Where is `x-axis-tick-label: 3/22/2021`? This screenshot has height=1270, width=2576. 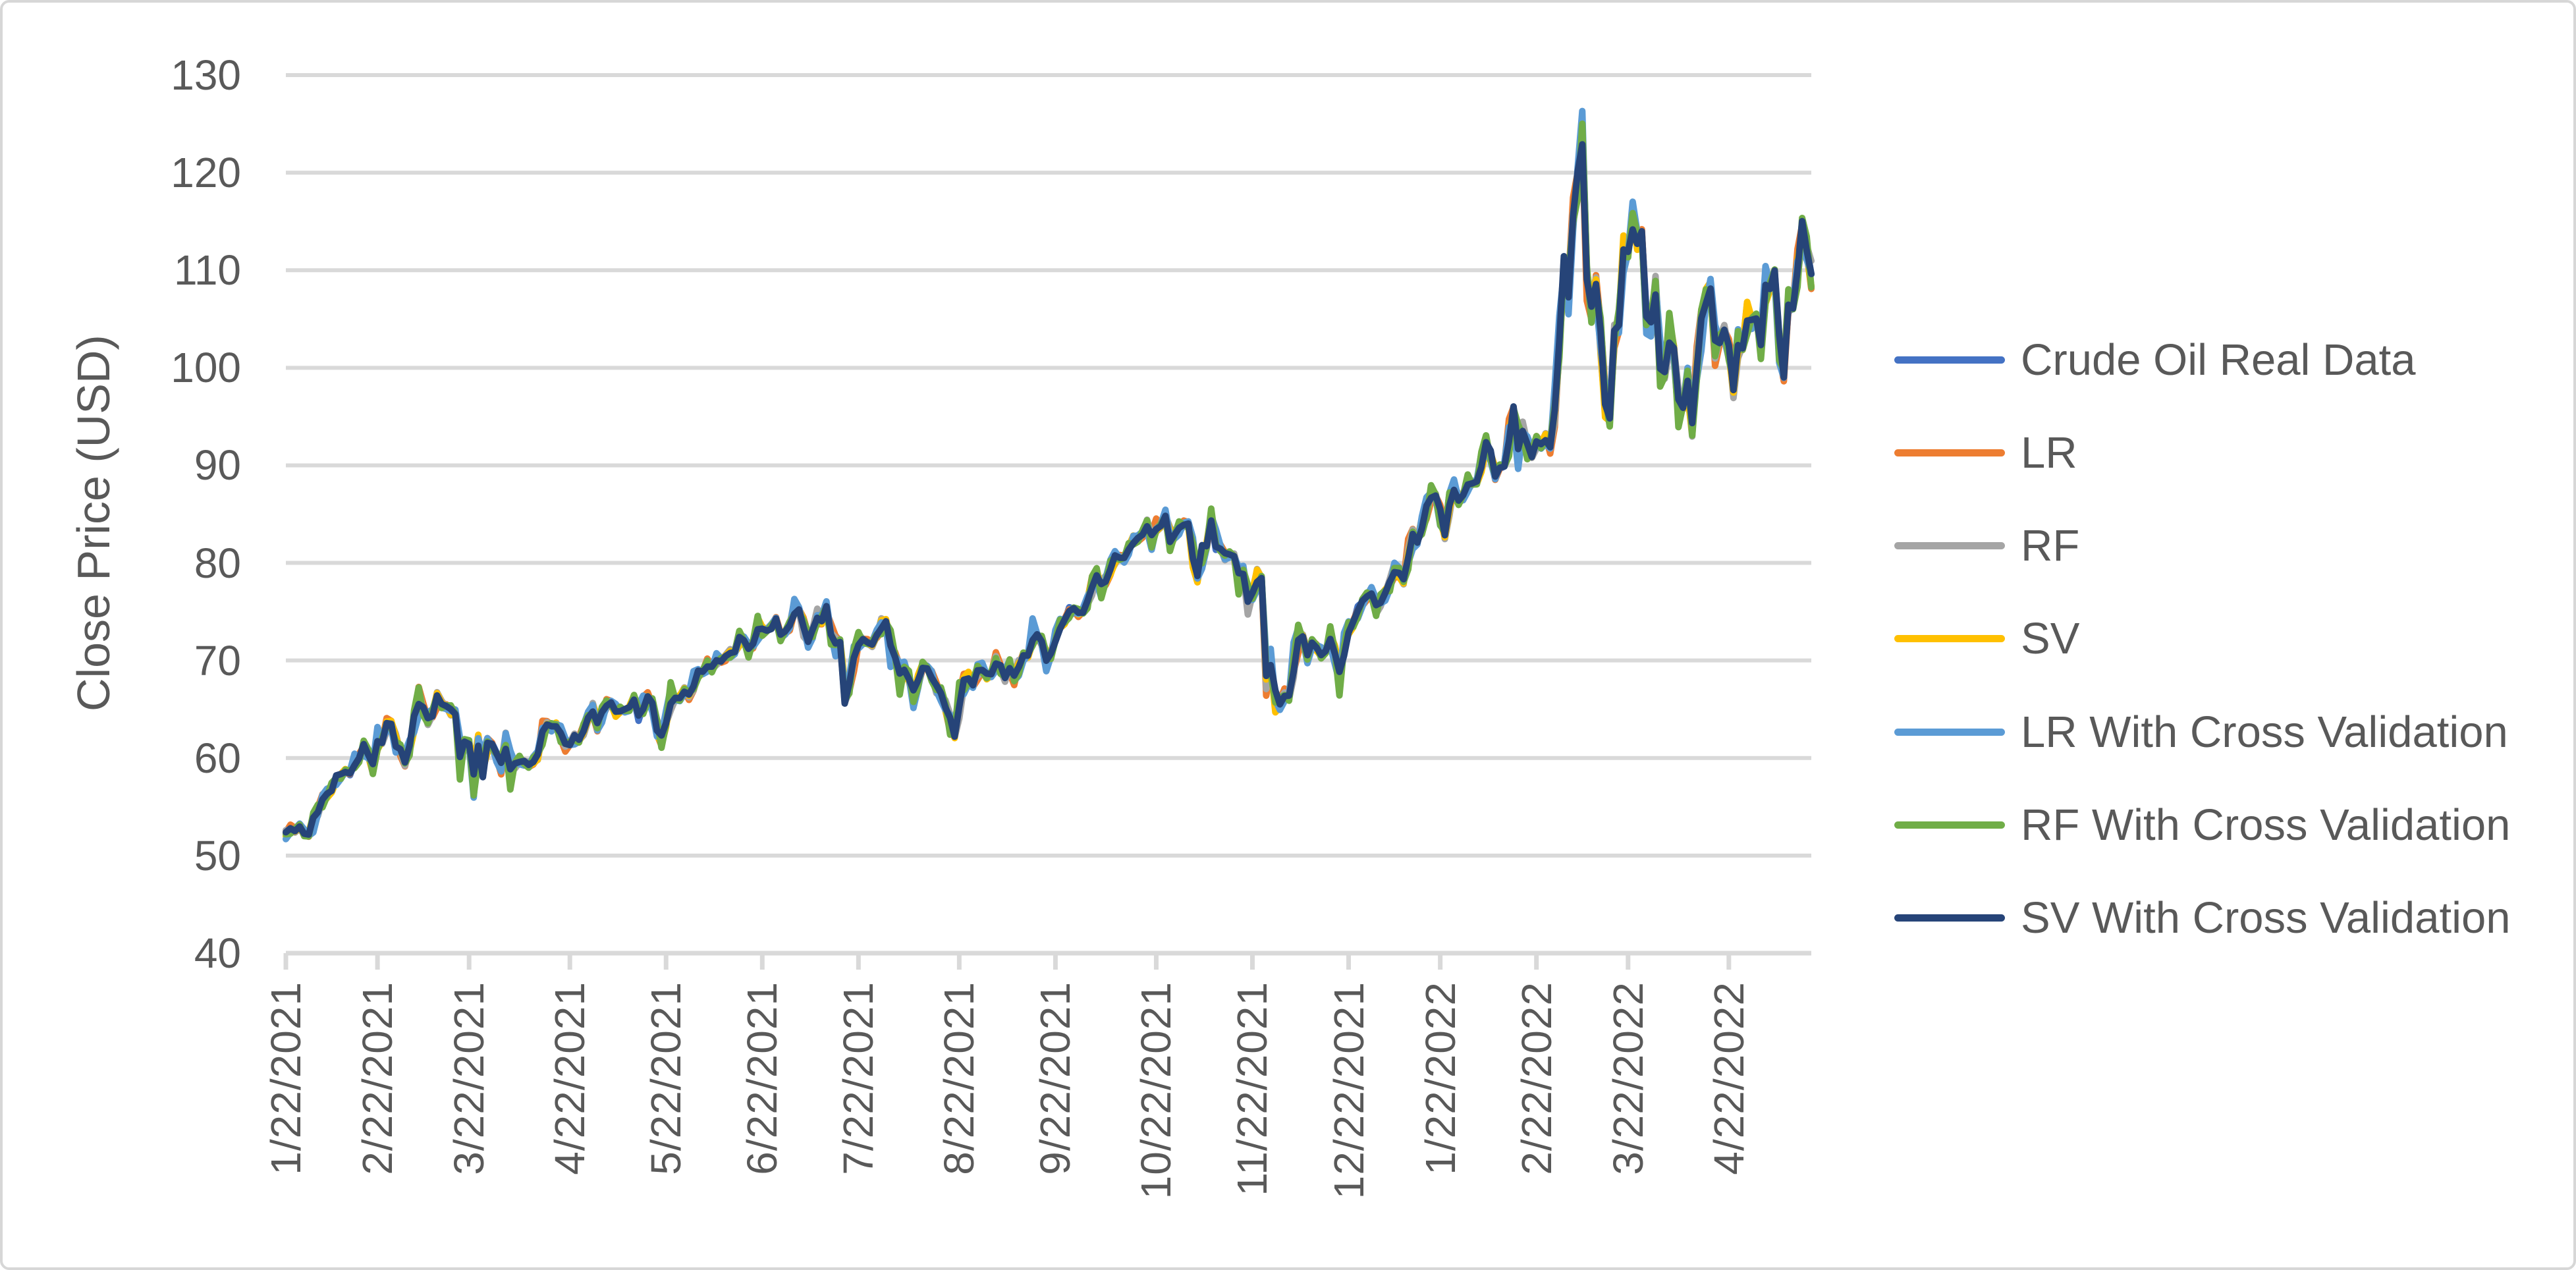
x-axis-tick-label: 3/22/2021 is located at coordinates (469, 1078).